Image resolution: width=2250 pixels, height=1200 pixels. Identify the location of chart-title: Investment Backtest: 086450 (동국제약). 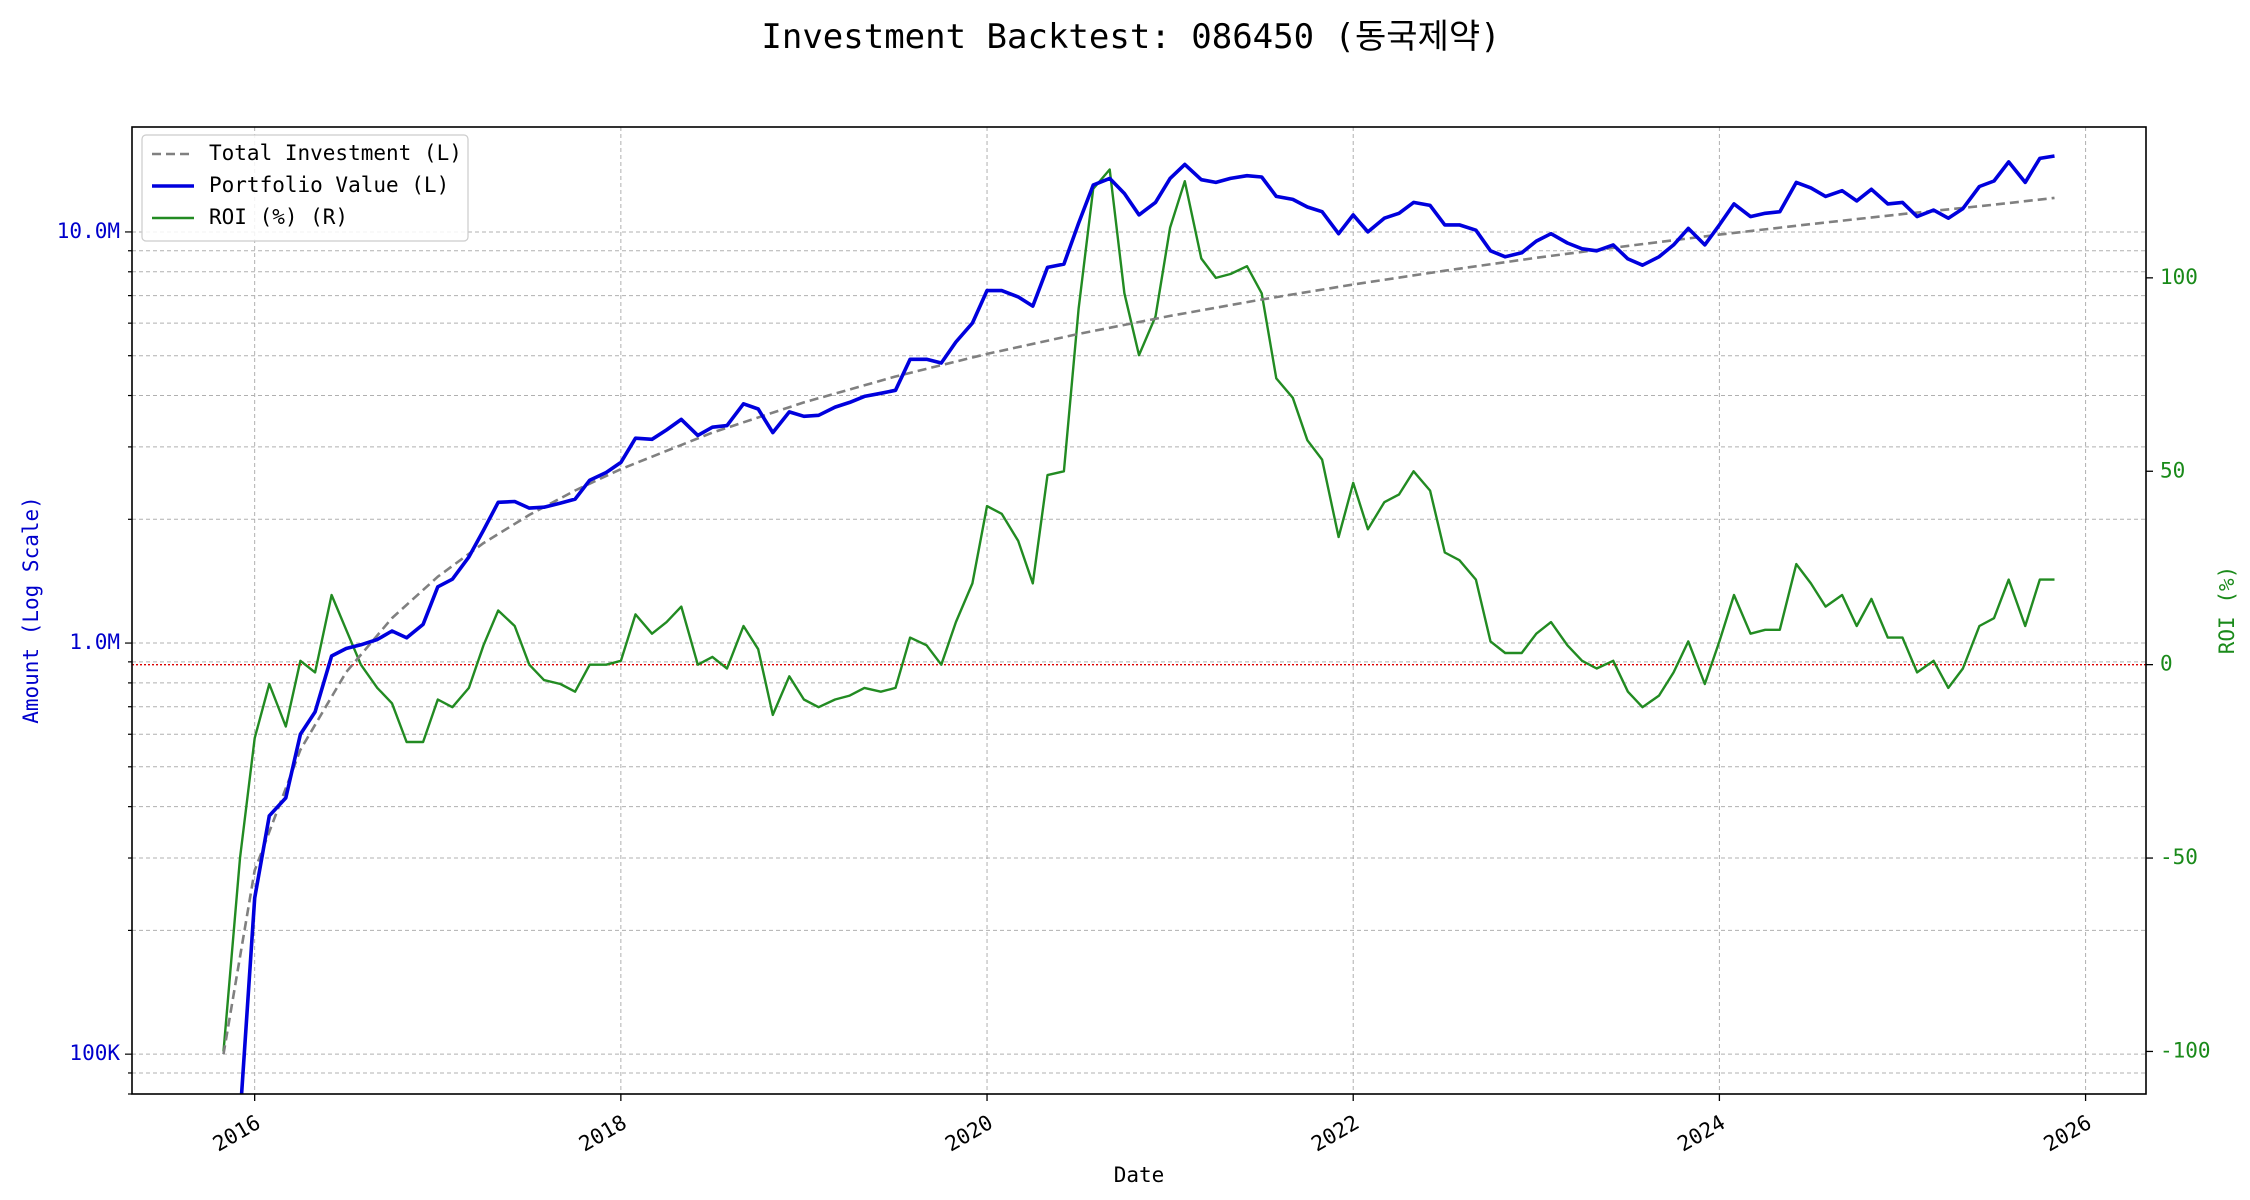
(1130, 37).